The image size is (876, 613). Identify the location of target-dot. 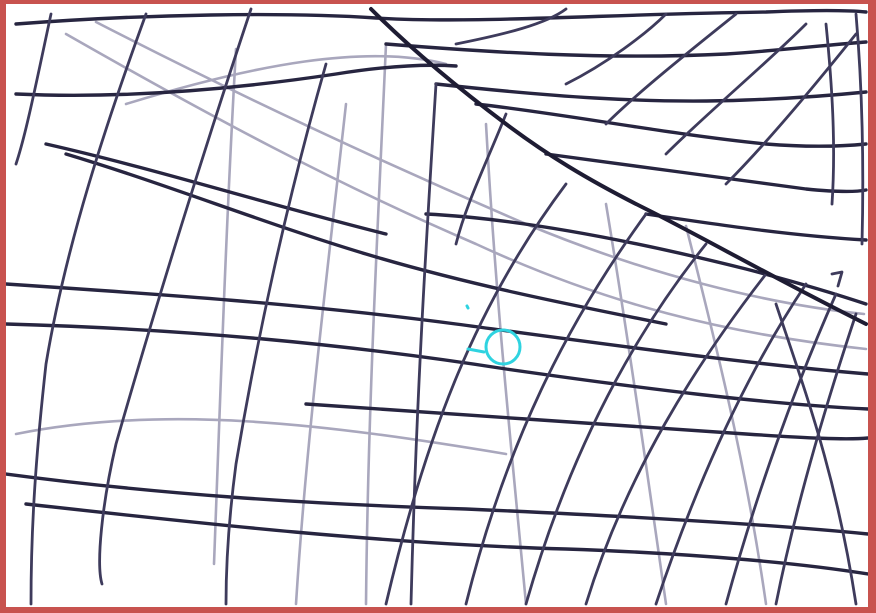
(467, 307).